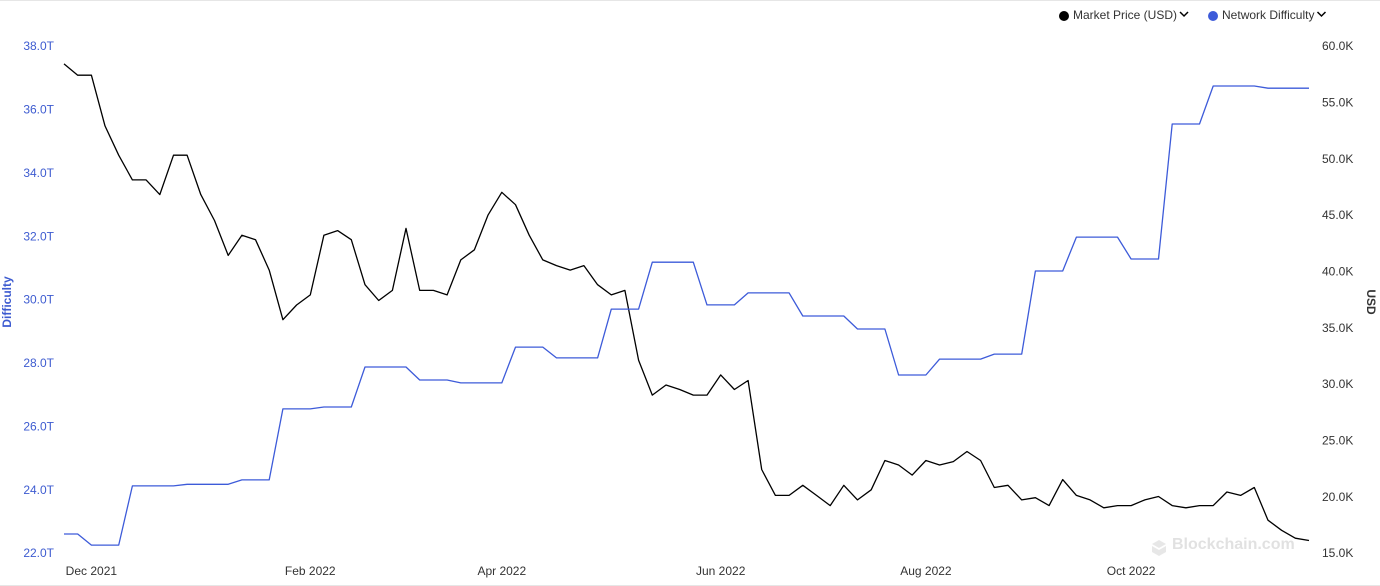  What do you see at coordinates (1159, 548) in the screenshot?
I see `watermark-icon` at bounding box center [1159, 548].